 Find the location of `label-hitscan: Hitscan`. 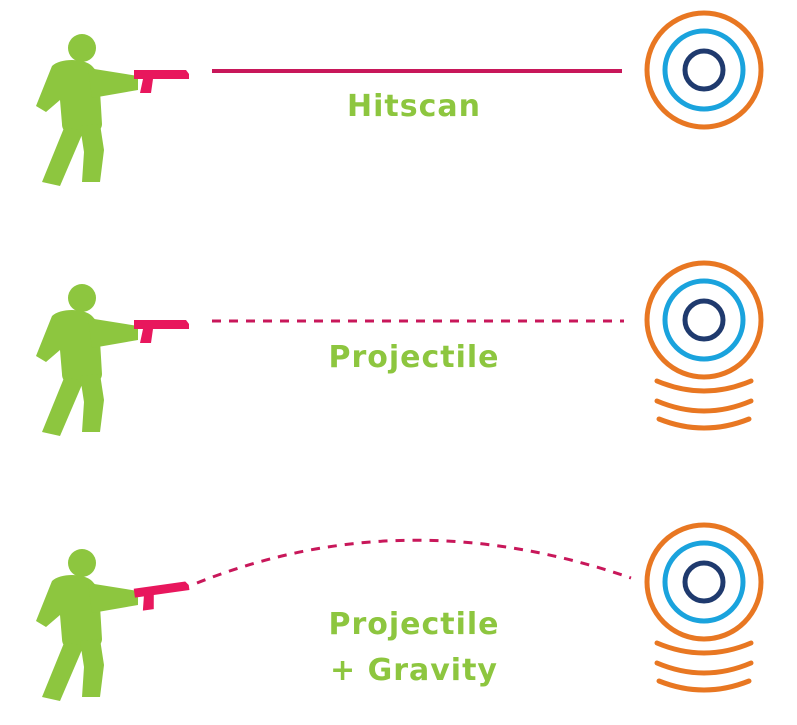

label-hitscan: Hitscan is located at coordinates (414, 107).